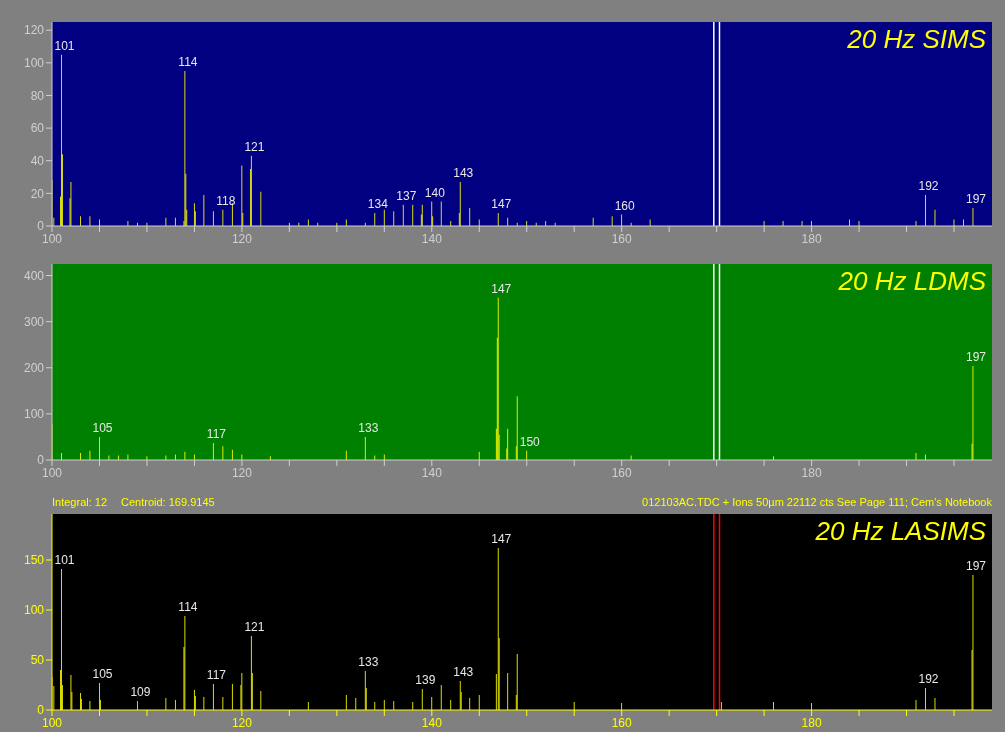  What do you see at coordinates (912, 281) in the screenshot?
I see `chart-title: 20 Hz LDMS` at bounding box center [912, 281].